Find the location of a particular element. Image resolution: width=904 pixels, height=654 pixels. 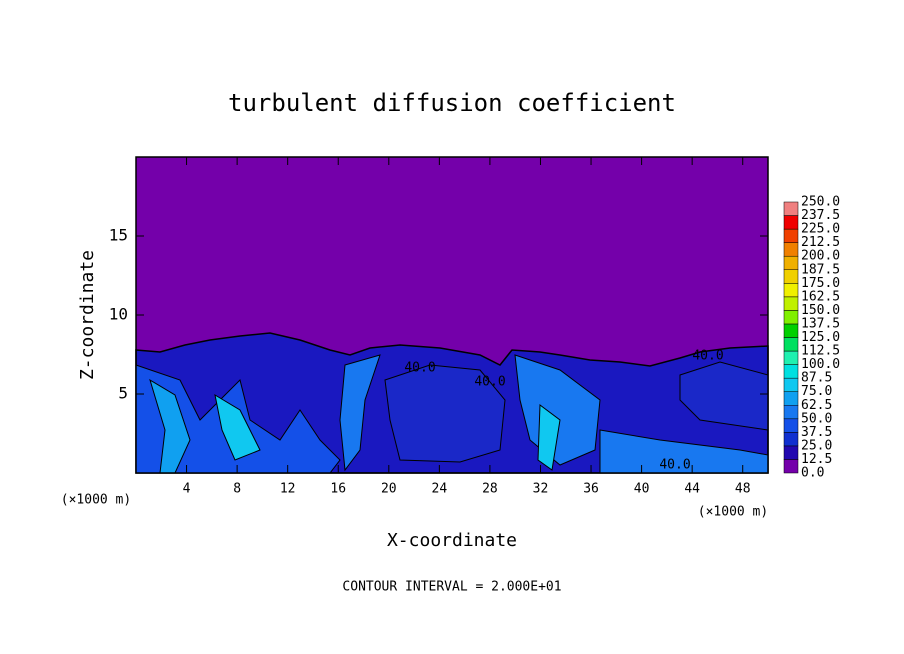

colorbar-label: 50.0 is located at coordinates (816, 418).